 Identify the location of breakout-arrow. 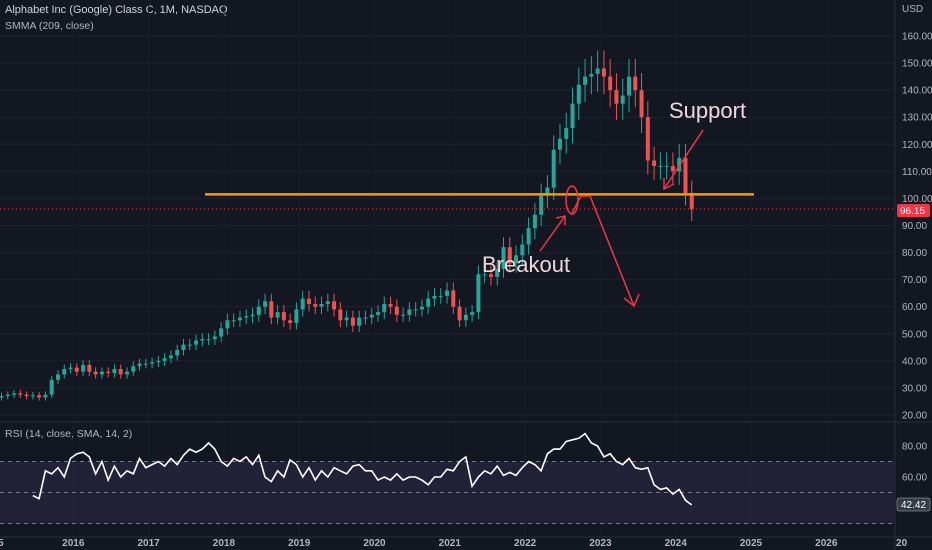
(552, 233).